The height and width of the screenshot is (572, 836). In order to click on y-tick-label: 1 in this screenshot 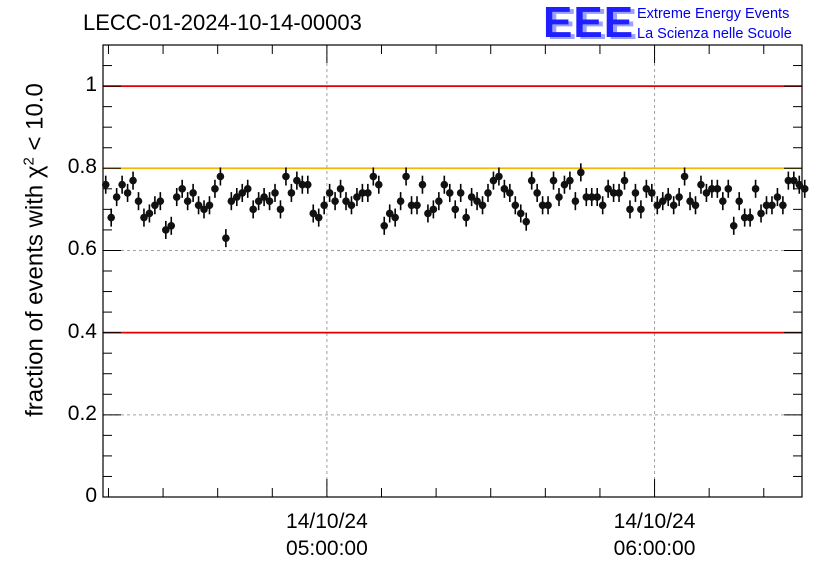, I will do `click(91, 85)`.